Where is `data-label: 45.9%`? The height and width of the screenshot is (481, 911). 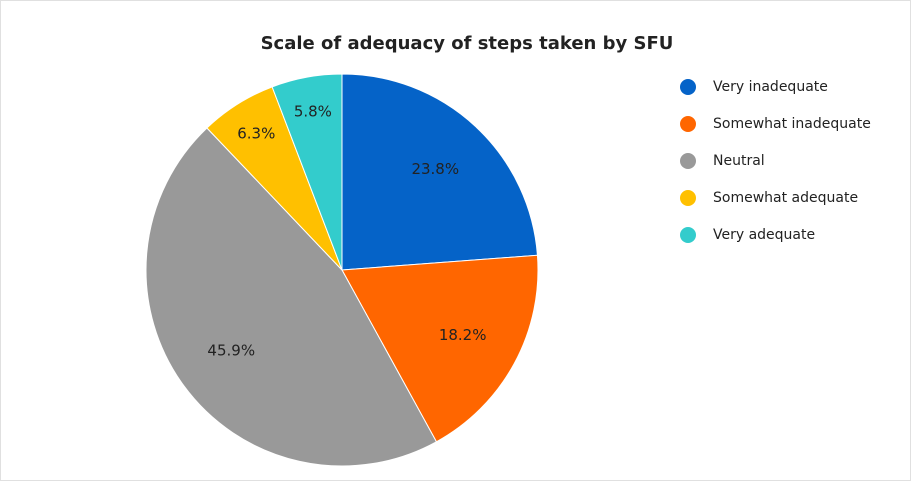
data-label: 45.9% is located at coordinates (231, 350).